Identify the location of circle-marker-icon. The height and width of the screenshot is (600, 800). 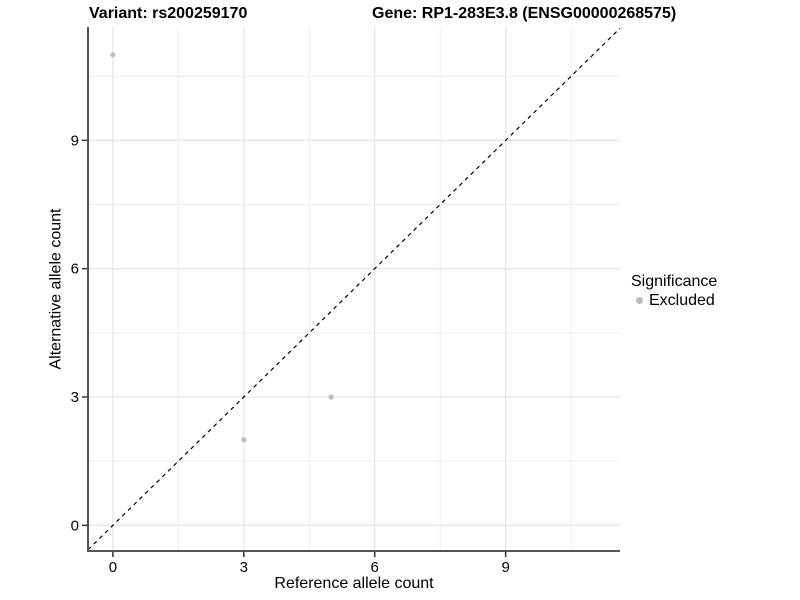
(639, 300).